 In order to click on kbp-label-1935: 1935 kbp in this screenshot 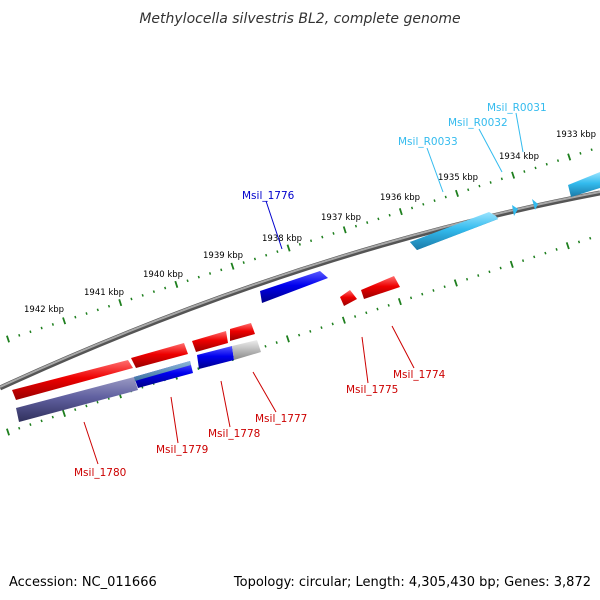, I will do `click(458, 178)`.